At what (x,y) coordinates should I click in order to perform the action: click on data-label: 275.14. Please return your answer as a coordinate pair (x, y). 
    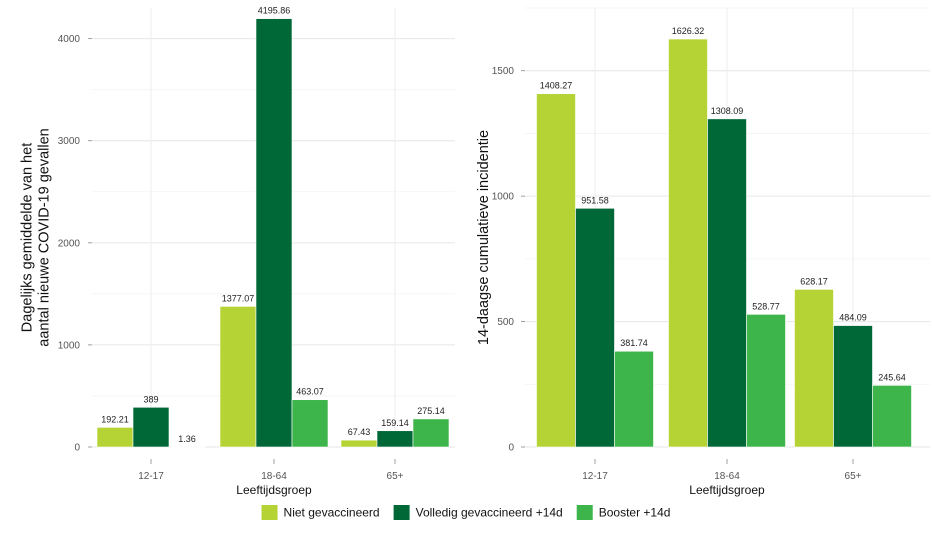
    Looking at the image, I should click on (431, 411).